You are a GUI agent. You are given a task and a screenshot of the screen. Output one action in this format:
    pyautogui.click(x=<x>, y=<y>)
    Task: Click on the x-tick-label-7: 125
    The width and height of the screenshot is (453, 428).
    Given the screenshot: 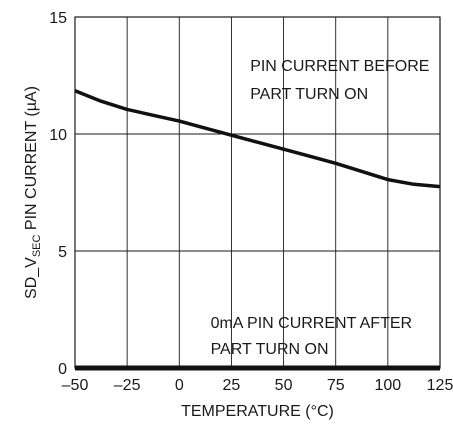 What is the action you would take?
    pyautogui.click(x=440, y=385)
    